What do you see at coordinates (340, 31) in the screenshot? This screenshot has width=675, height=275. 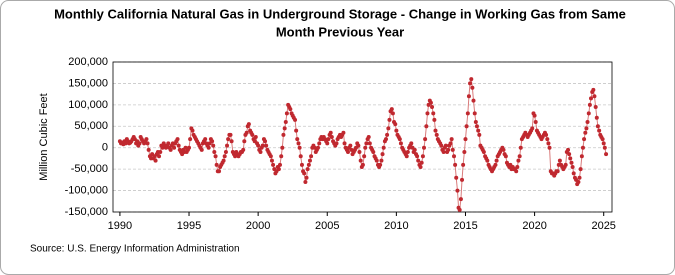 I see `chart-title: Month Previous Year` at bounding box center [340, 31].